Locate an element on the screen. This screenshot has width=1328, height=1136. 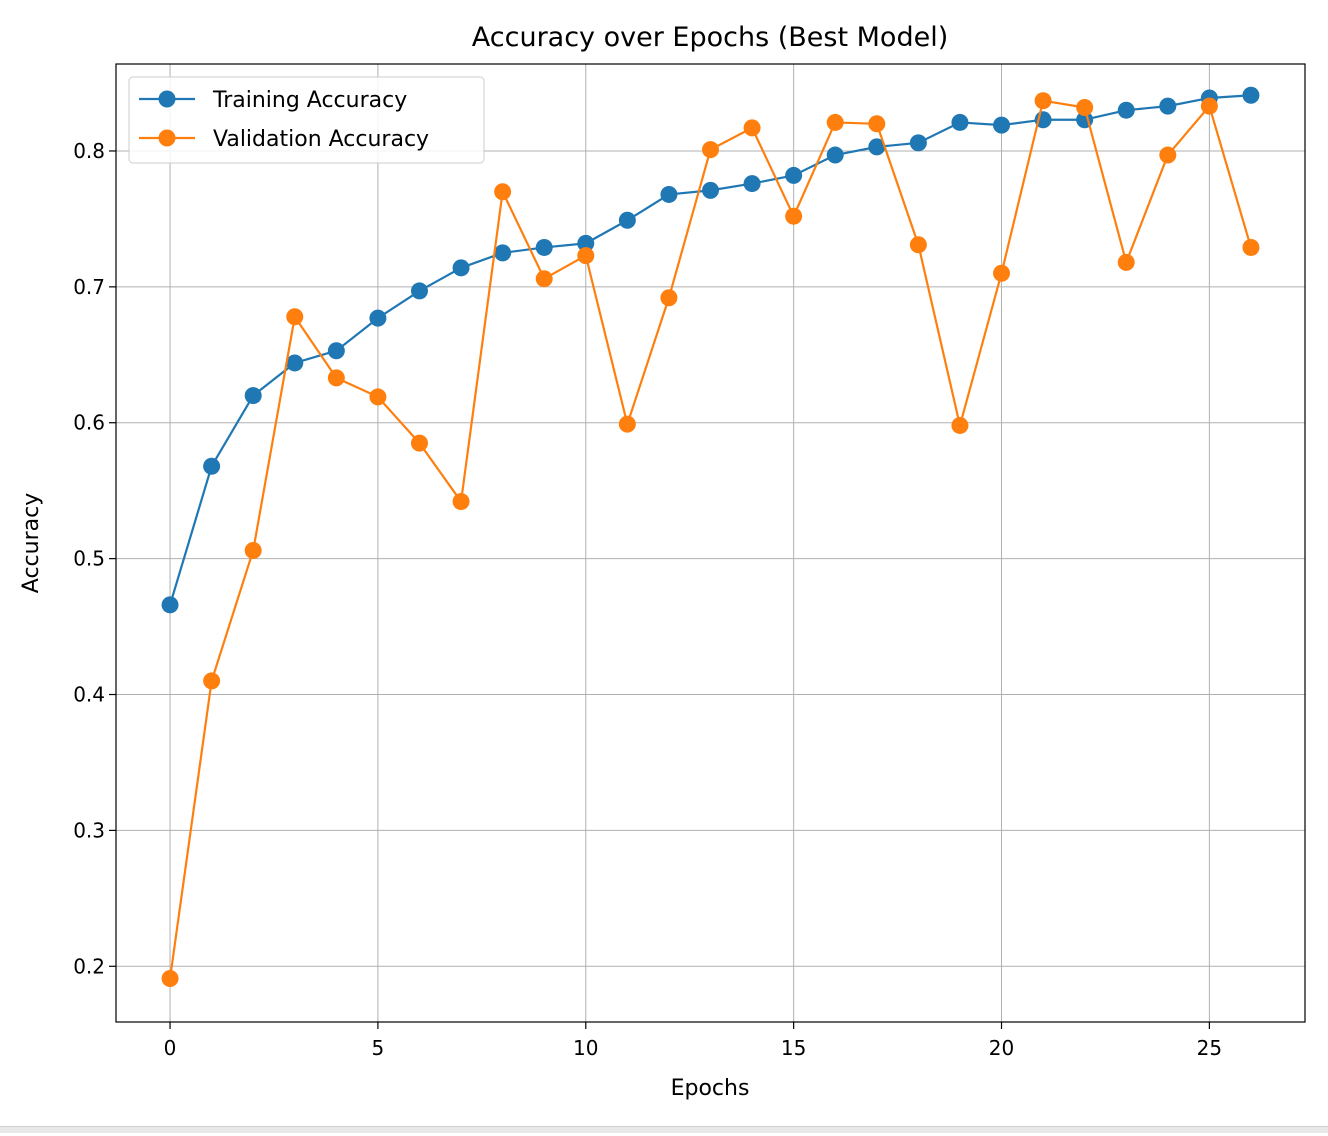
legend-box is located at coordinates (306, 120).